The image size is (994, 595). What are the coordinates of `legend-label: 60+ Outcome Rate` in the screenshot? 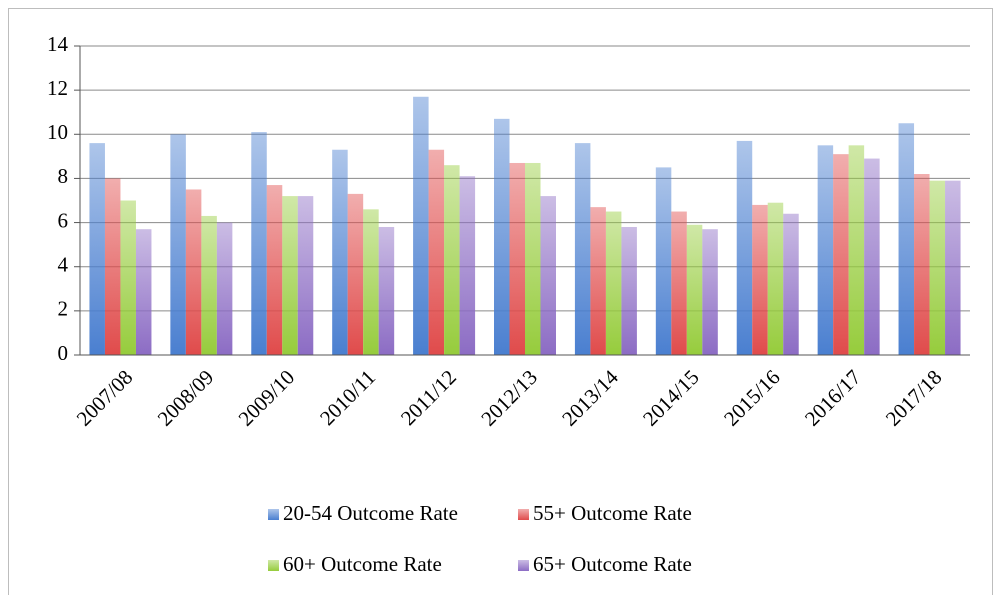 It's located at (362, 564).